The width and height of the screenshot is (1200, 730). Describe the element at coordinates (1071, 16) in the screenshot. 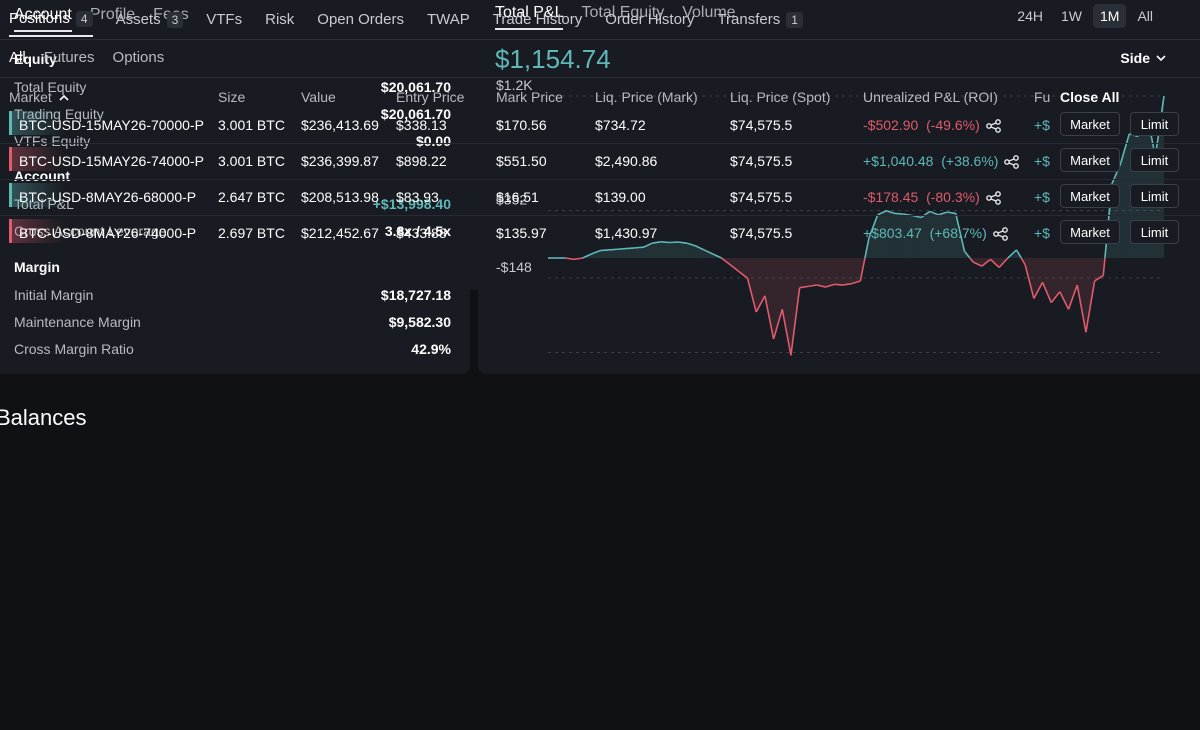

I see `range-1w: 1W` at that location.